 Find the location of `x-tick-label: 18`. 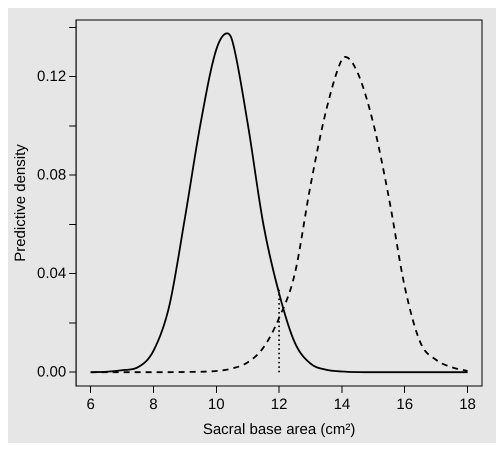

x-tick-label: 18 is located at coordinates (467, 405).